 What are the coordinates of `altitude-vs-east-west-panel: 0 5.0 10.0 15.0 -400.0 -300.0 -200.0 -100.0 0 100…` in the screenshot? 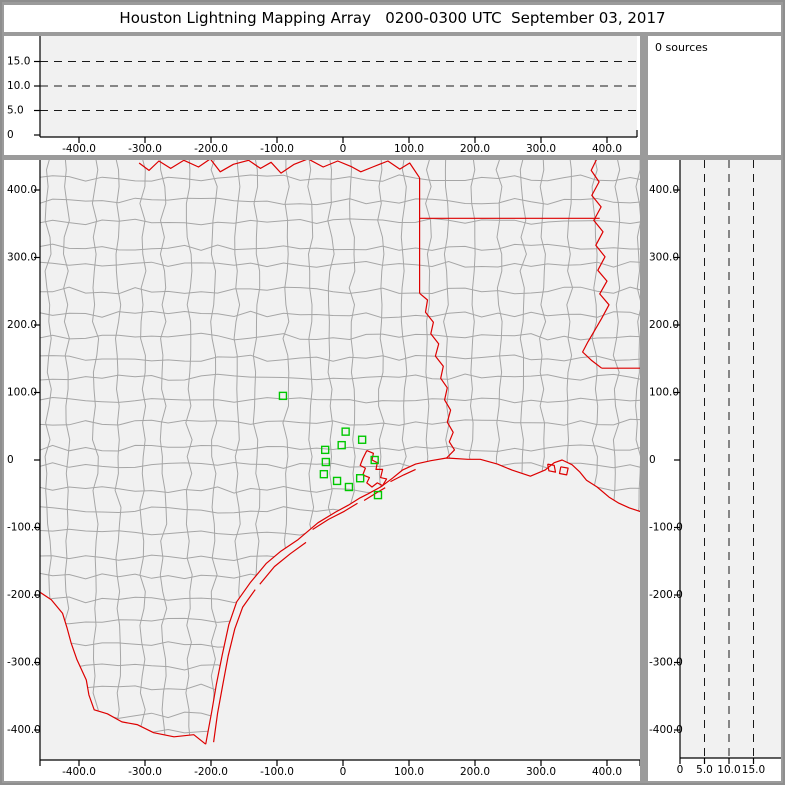 It's located at (322, 95).